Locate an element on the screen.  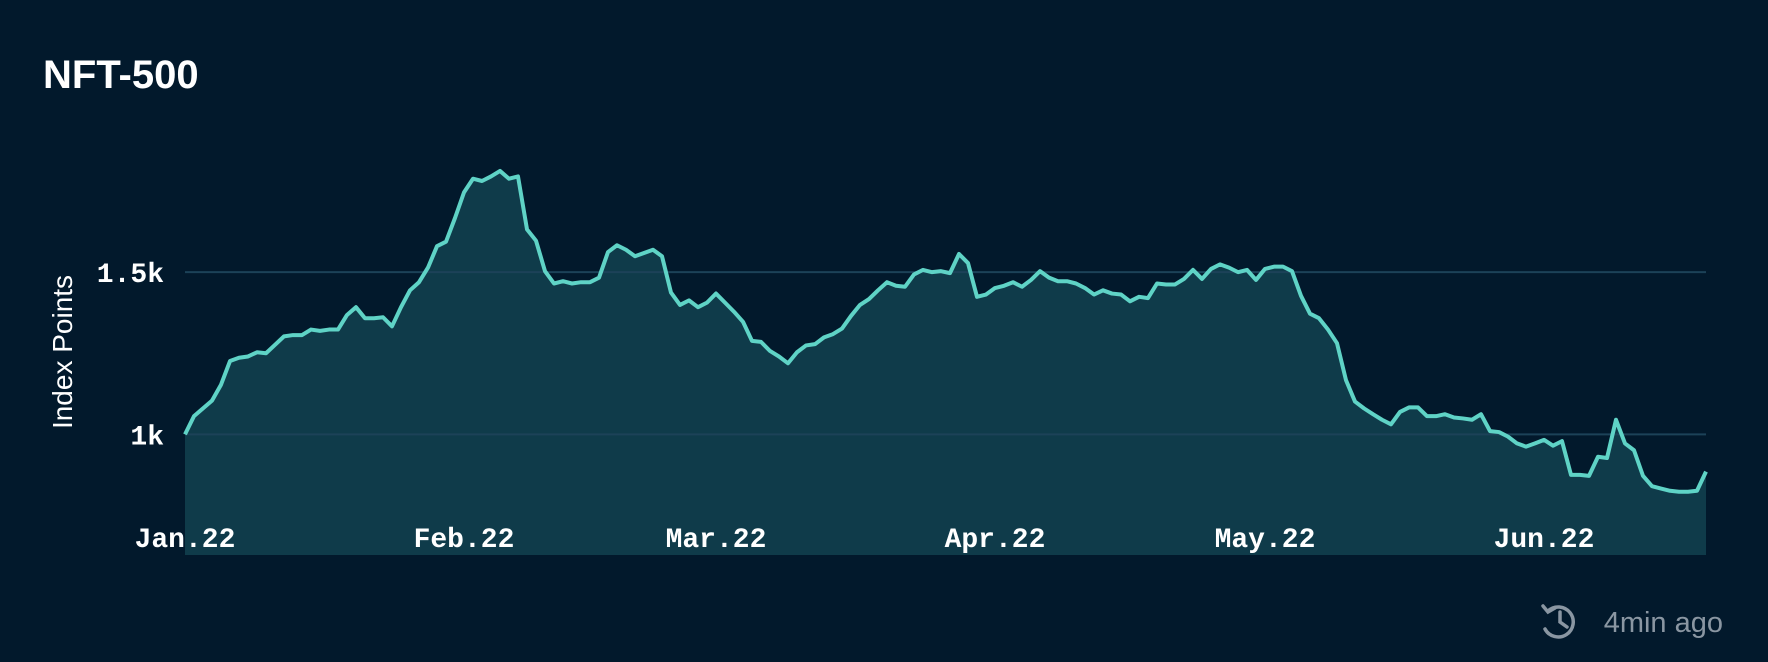
clock-hands is located at coordinates (1563, 619).